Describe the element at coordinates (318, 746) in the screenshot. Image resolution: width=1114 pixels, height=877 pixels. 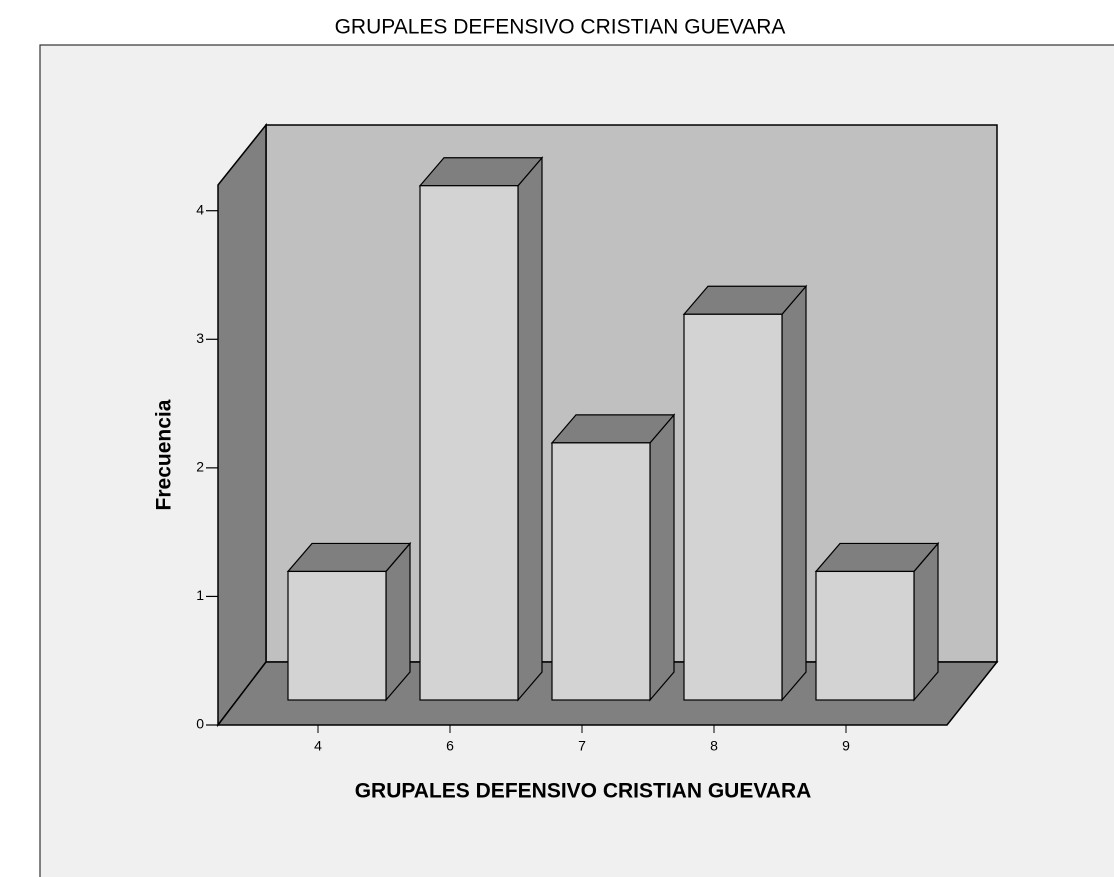
I see `x-tick-label: 4` at that location.